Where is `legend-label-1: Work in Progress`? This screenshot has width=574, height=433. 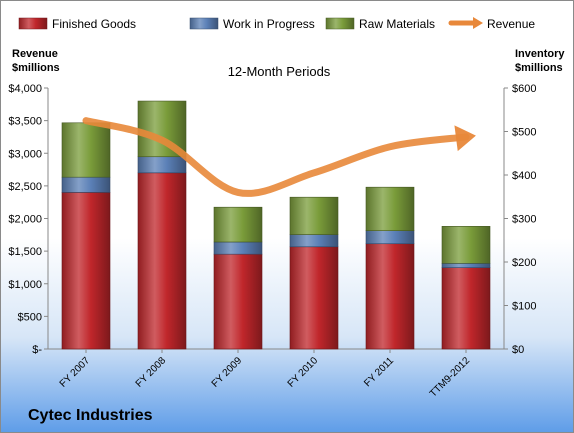 legend-label-1: Work in Progress is located at coordinates (269, 24).